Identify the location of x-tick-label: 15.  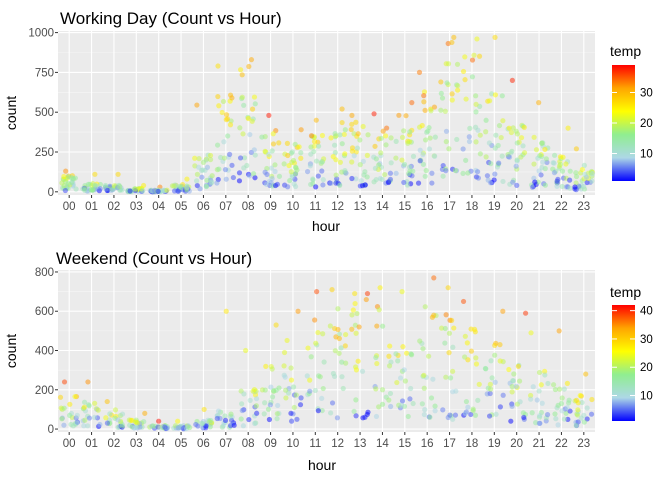
(404, 207).